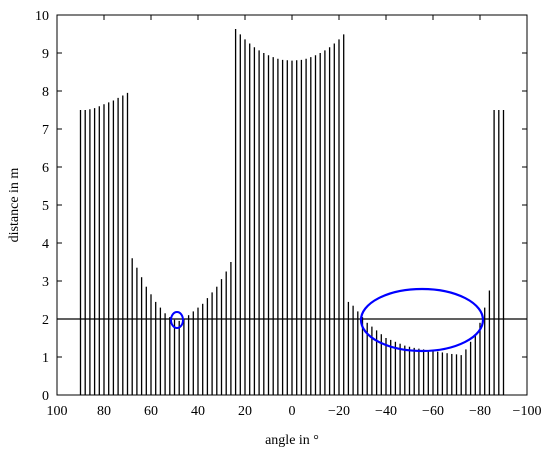  Describe the element at coordinates (45, 282) in the screenshot. I see `y-tick-label: 3` at that location.